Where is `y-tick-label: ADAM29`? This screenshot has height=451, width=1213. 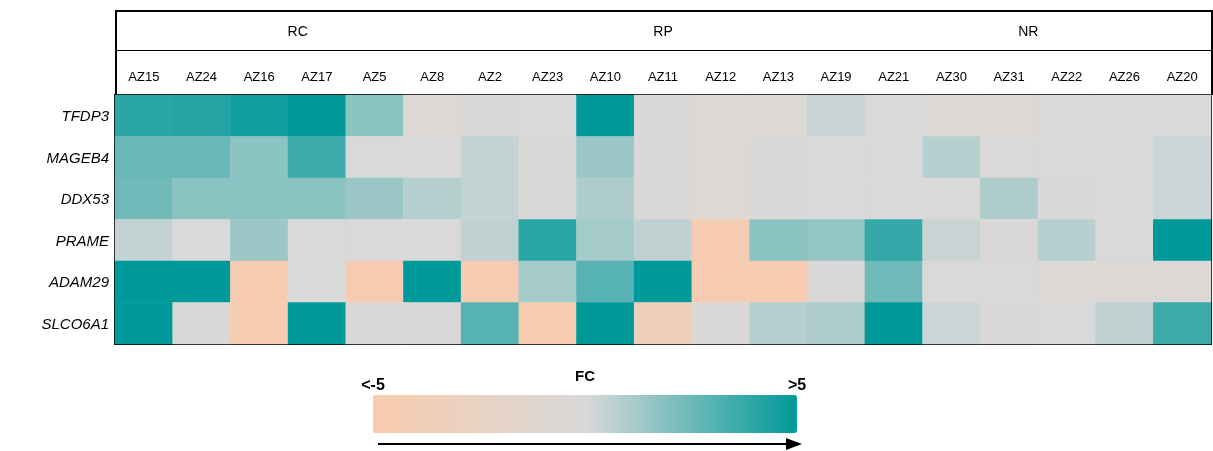
y-tick-label: ADAM29 is located at coordinates (78, 282).